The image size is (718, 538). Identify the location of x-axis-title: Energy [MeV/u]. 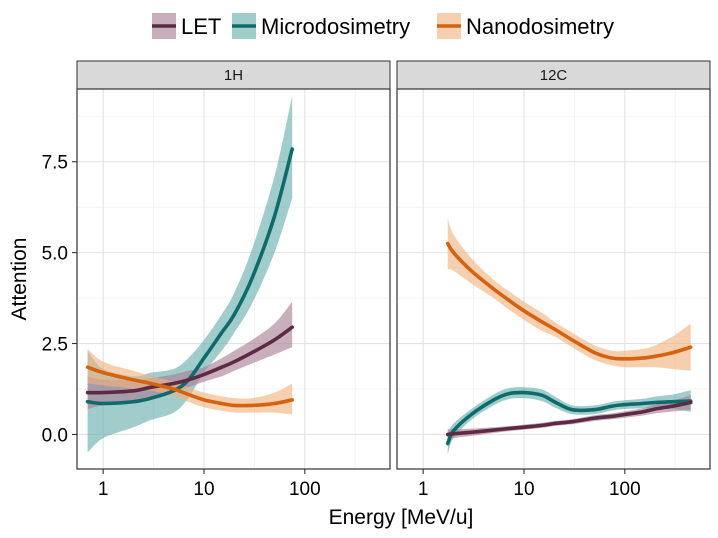
(401, 517).